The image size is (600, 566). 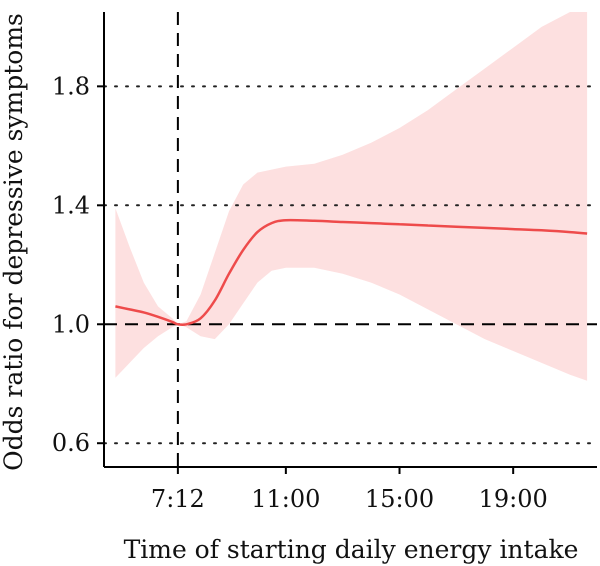 I want to click on y-tick-label-0: 0.6, so click(x=71, y=443).